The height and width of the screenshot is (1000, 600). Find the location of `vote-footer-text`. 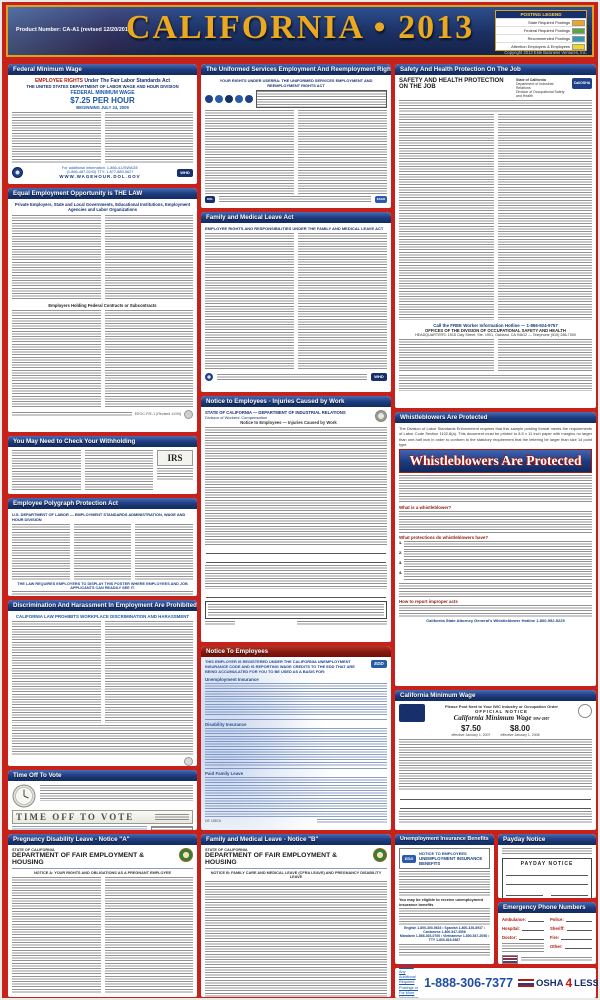

vote-footer-text is located at coordinates (79, 828).